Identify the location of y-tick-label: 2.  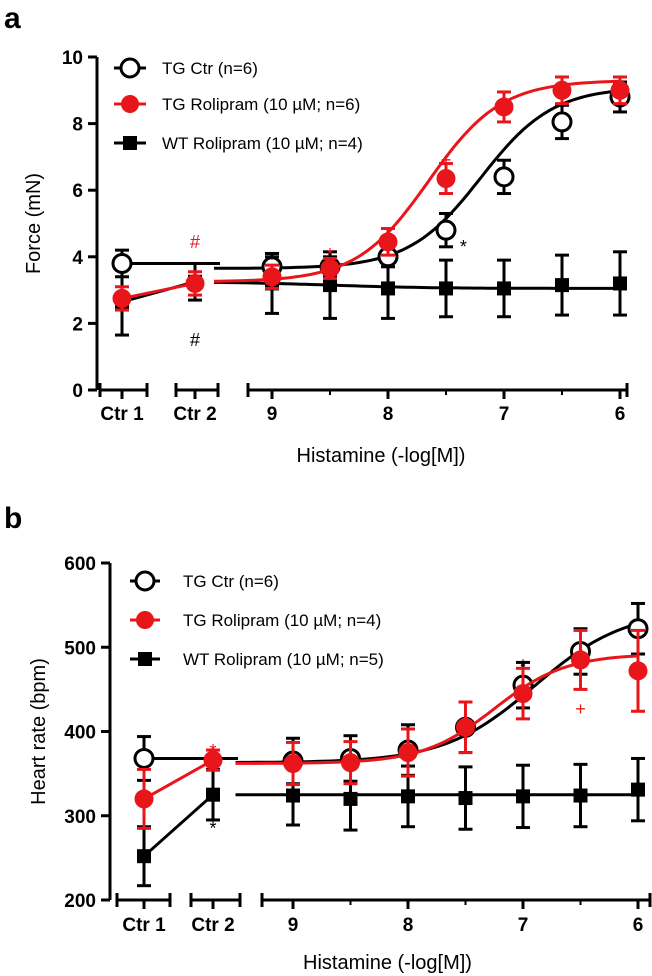
(77, 324).